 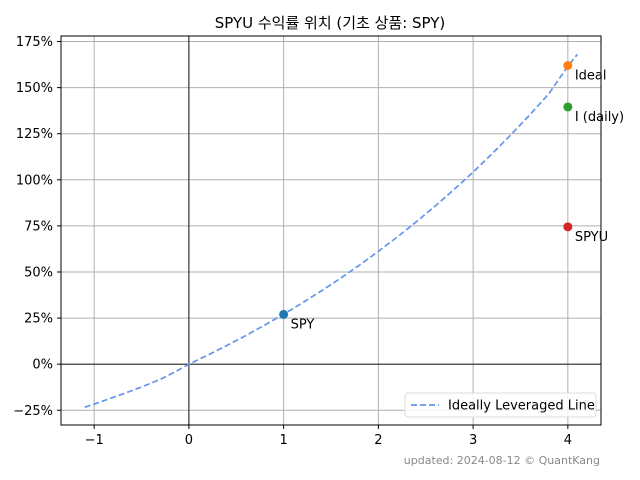 I want to click on chart-title: SPYU 수익률 위치 (기초 상품: SPY), so click(x=330, y=23).